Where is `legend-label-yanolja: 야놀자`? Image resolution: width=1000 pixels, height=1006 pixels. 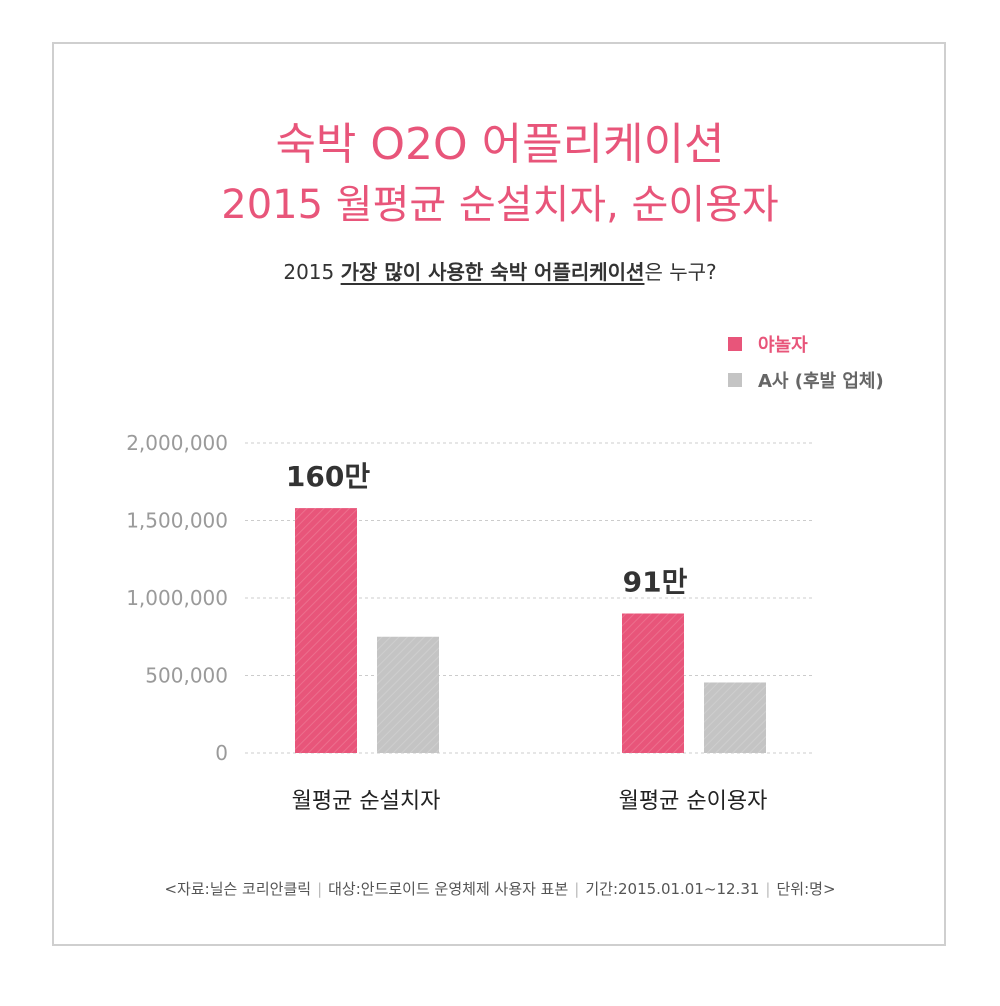
legend-label-yanolja: 야놀자 is located at coordinates (783, 345).